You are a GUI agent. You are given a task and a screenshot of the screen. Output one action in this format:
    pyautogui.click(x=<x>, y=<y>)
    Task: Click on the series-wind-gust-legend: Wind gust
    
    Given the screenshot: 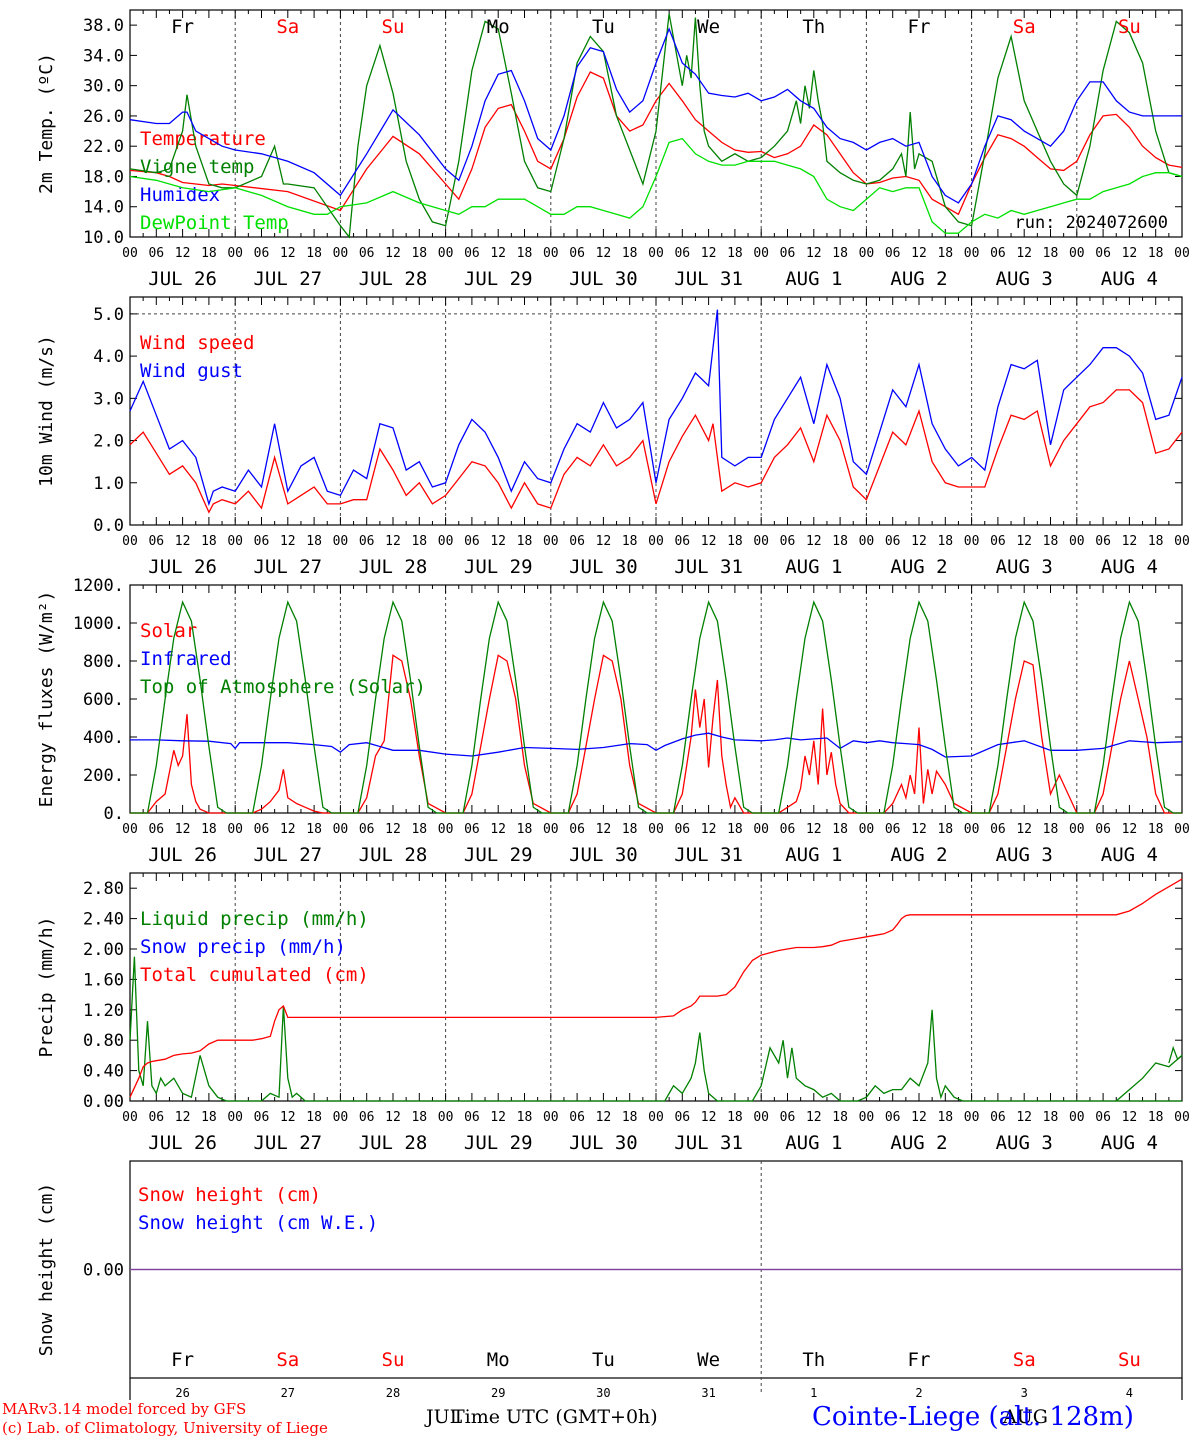 What is the action you would take?
    pyautogui.click(x=191, y=371)
    